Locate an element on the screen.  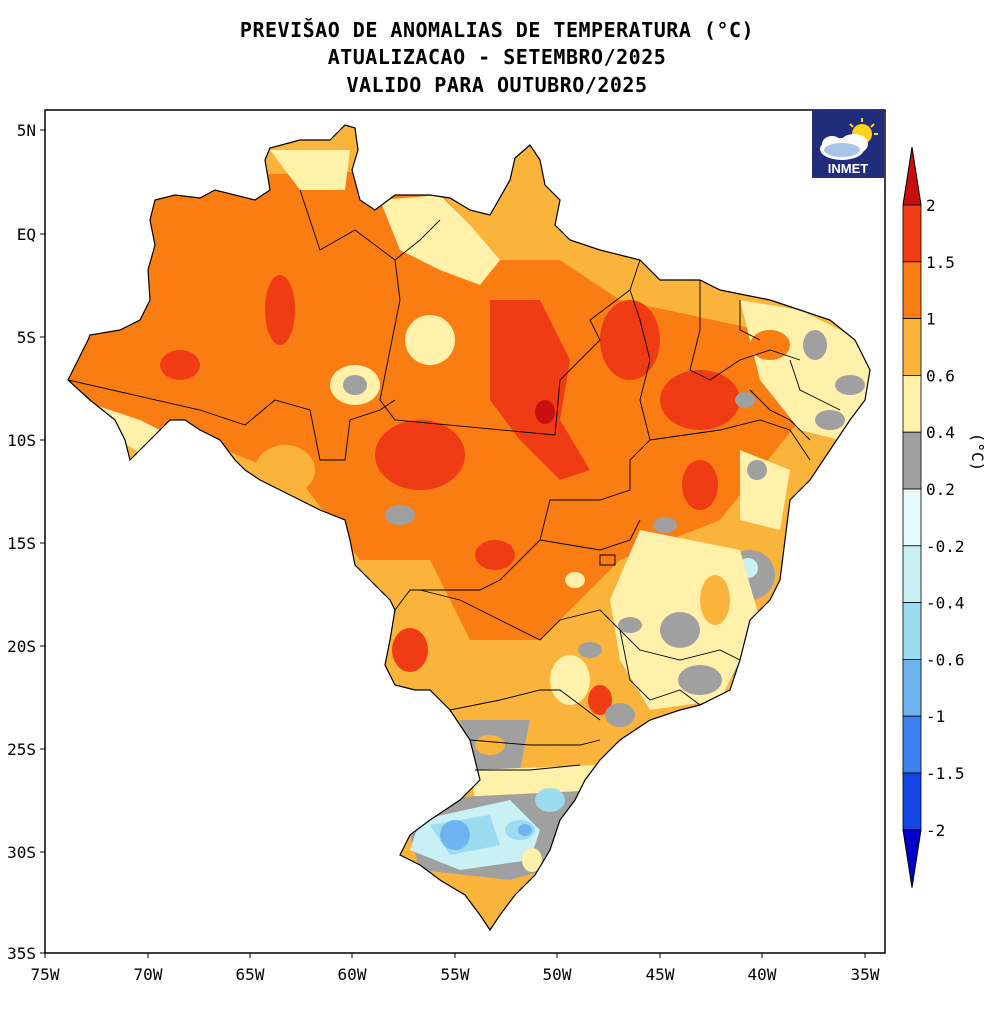
inmet-logo: INMET is located at coordinates (848, 144).